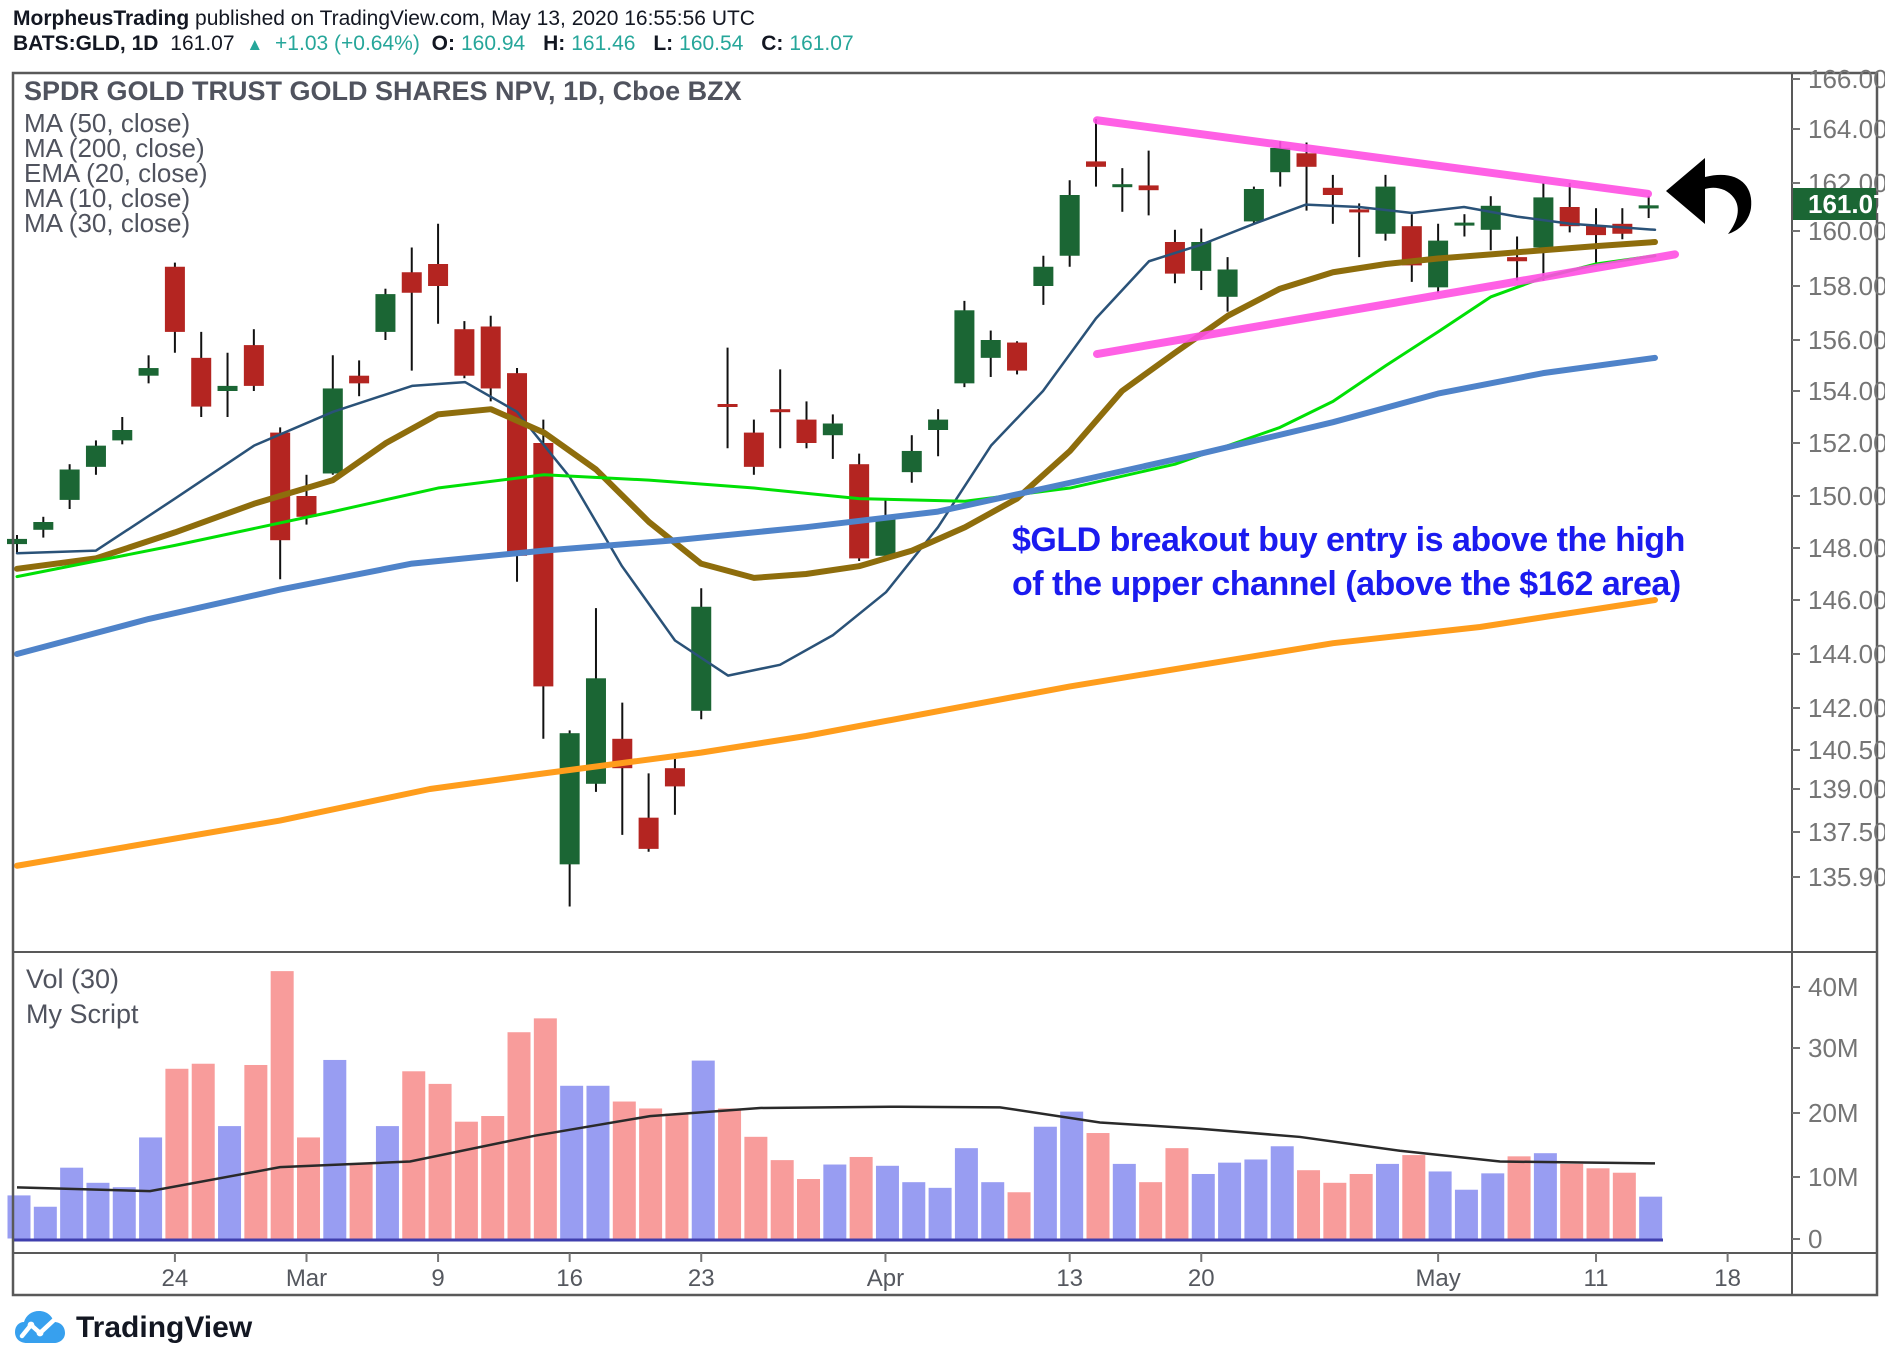  I want to click on price-badge, so click(1834, 204).